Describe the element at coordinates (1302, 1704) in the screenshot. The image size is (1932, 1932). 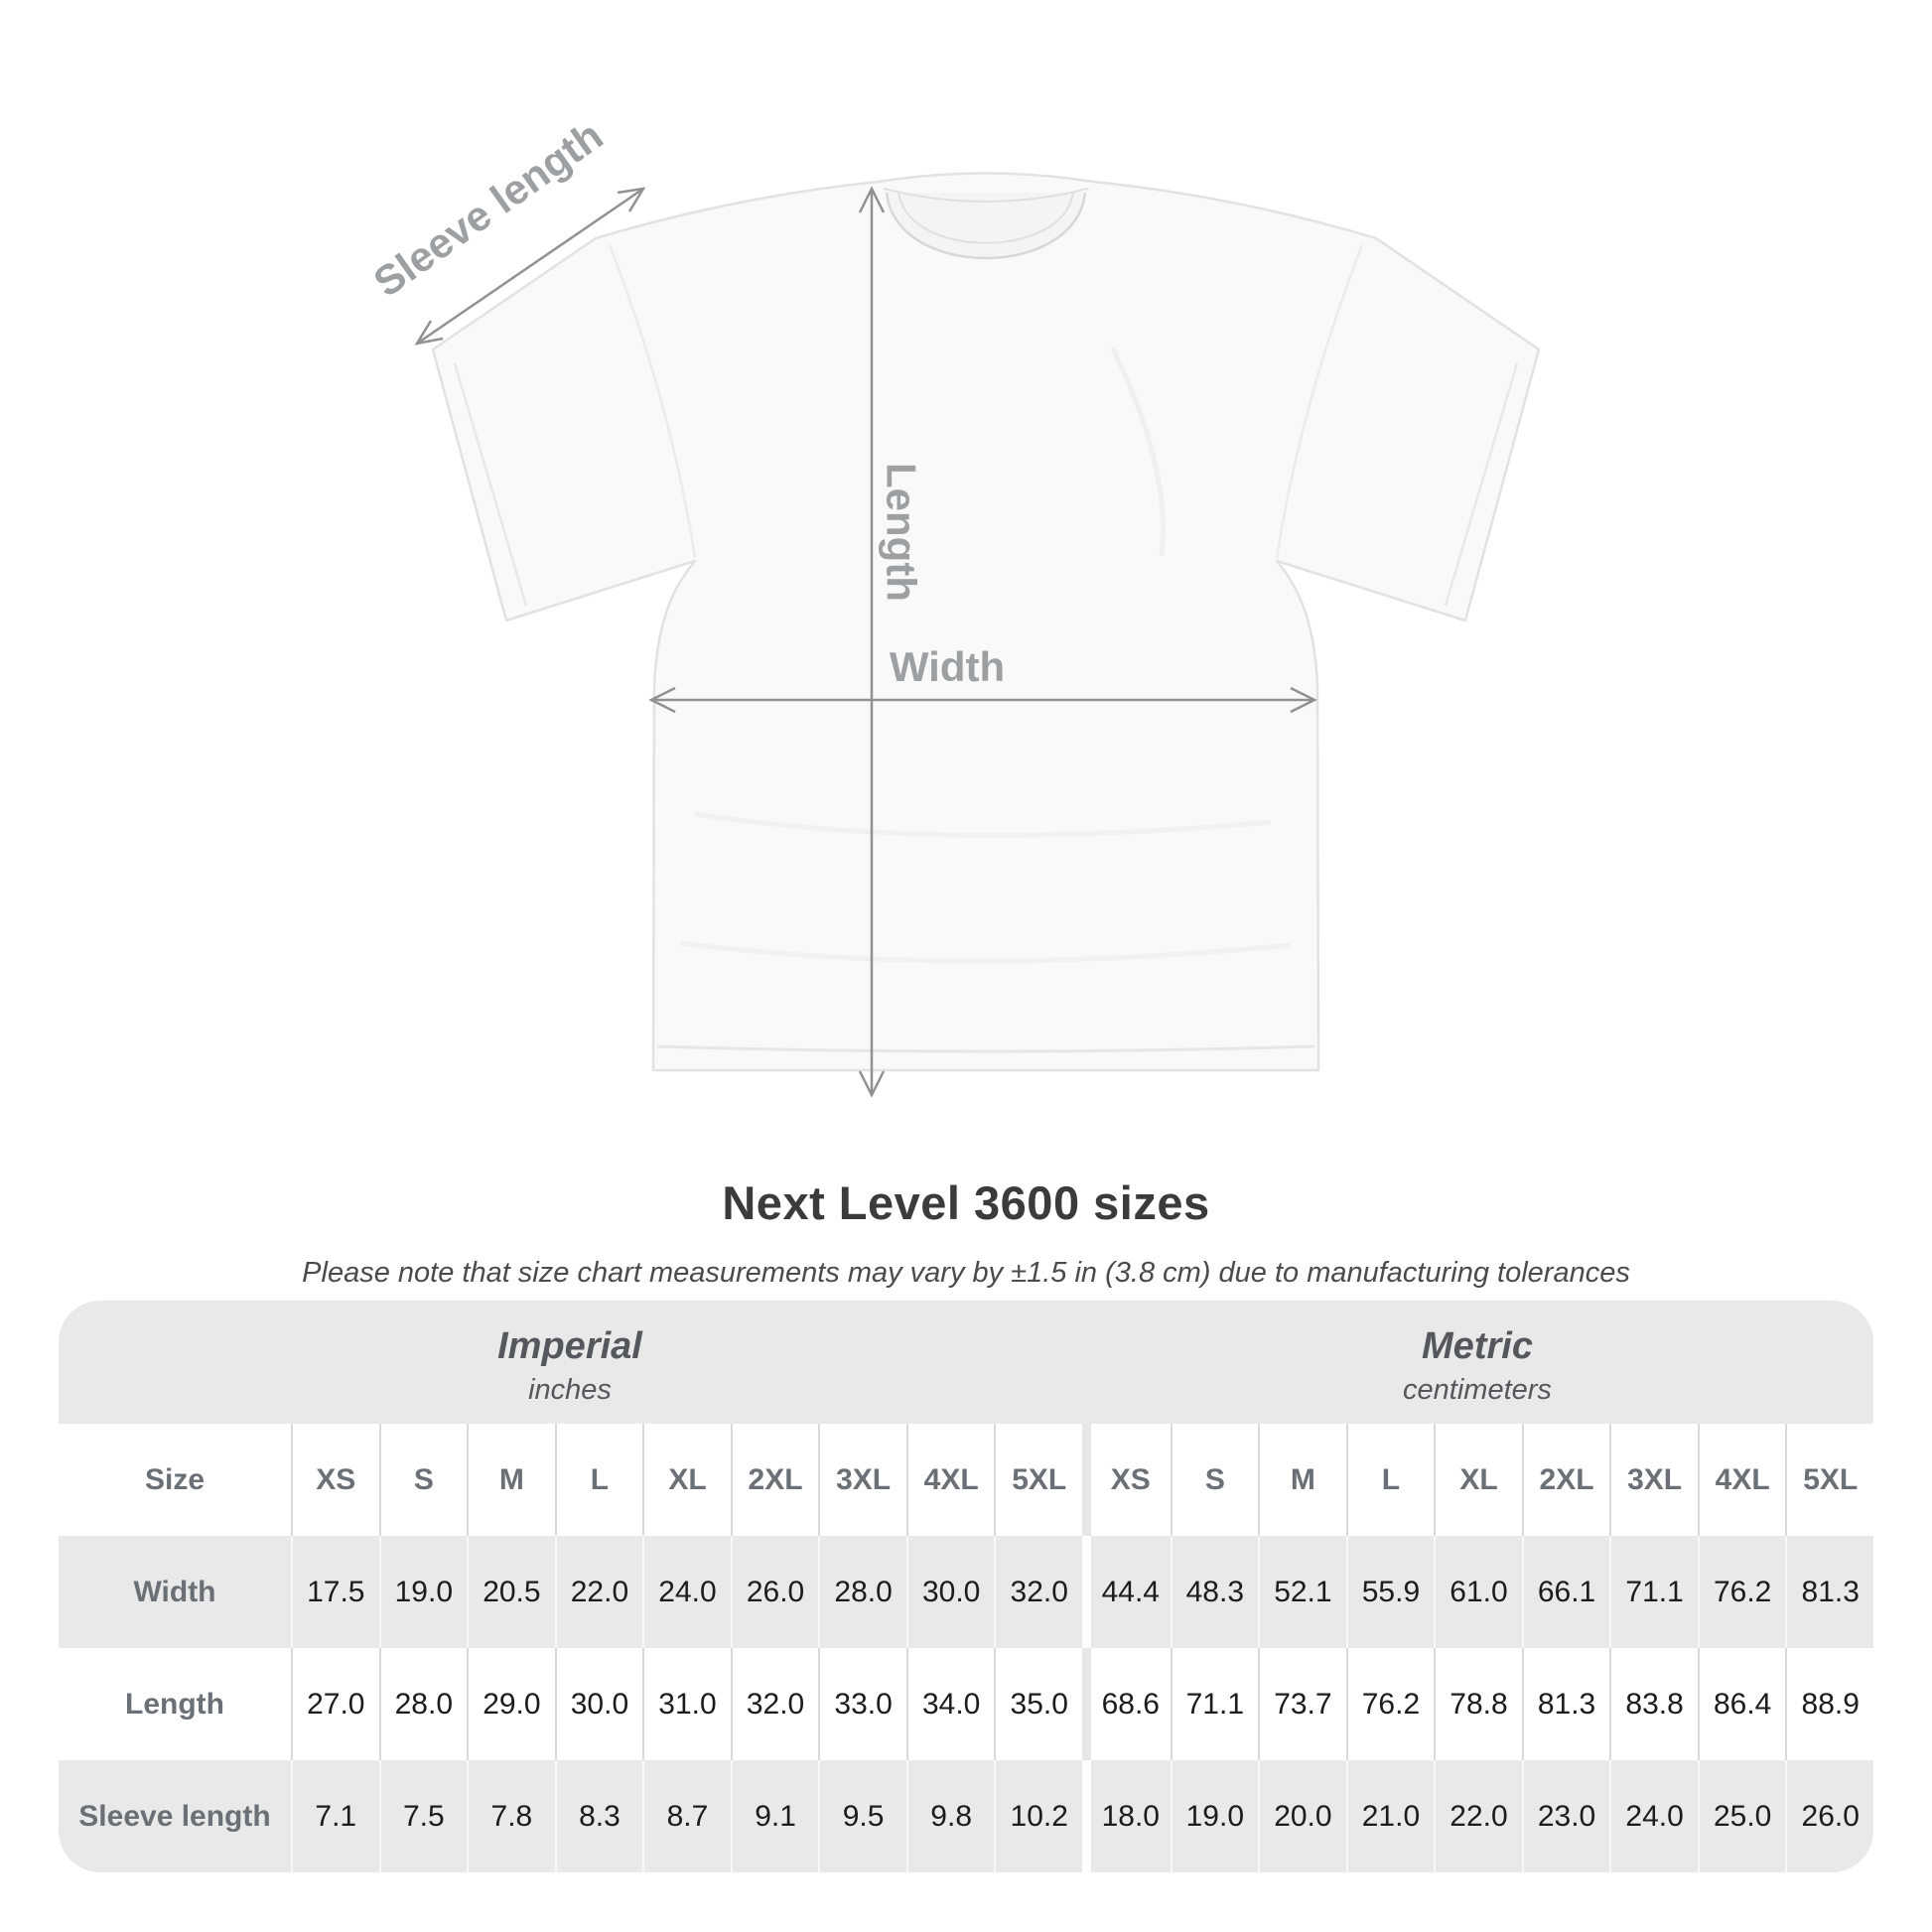
I see `value-cell: 73.7` at that location.